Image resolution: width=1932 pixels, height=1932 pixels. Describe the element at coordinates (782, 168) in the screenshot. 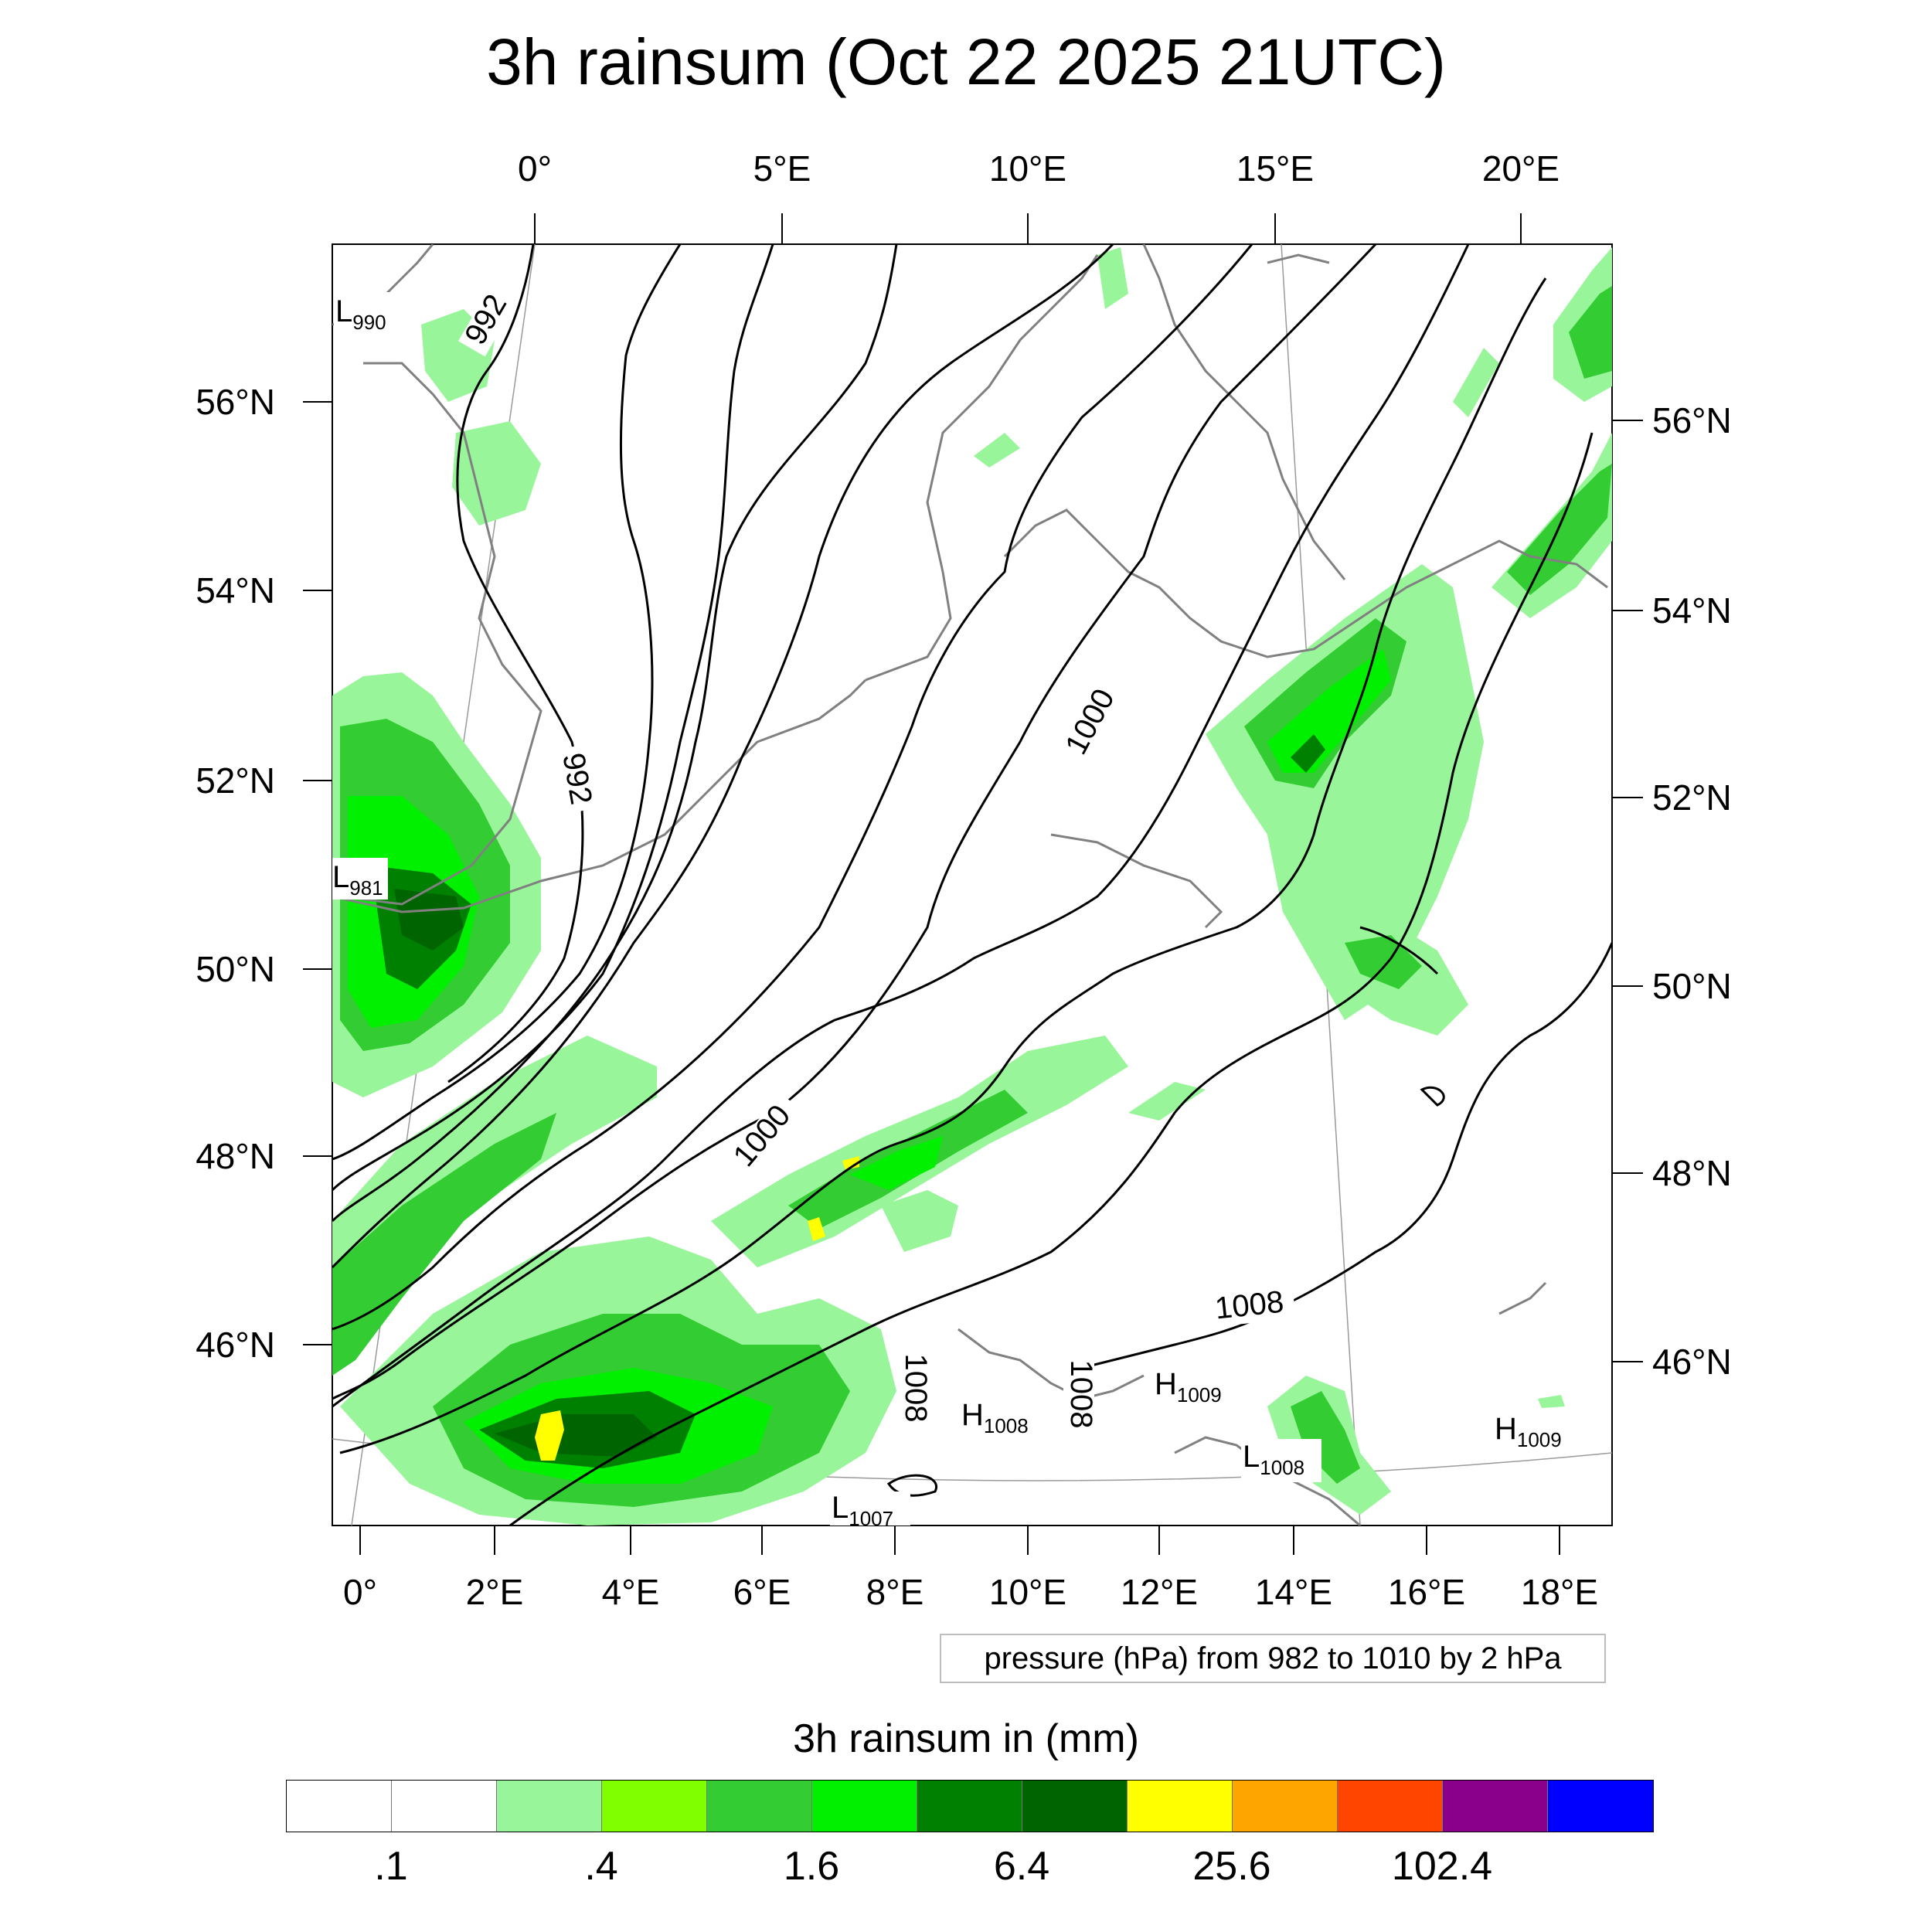

I see `tick-label: 5°E` at that location.